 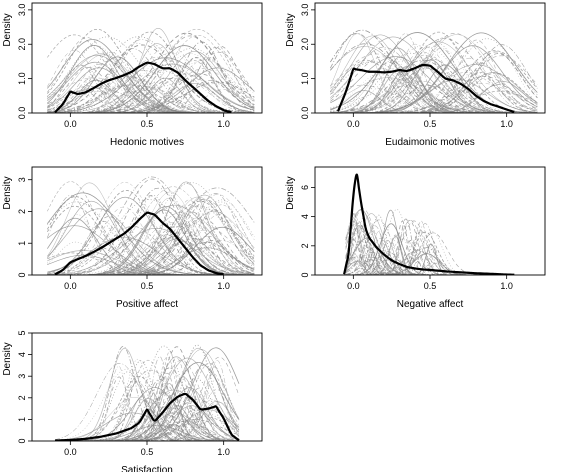 What do you see at coordinates (147, 142) in the screenshot?
I see `x-axis-title: Hedonic motives` at bounding box center [147, 142].